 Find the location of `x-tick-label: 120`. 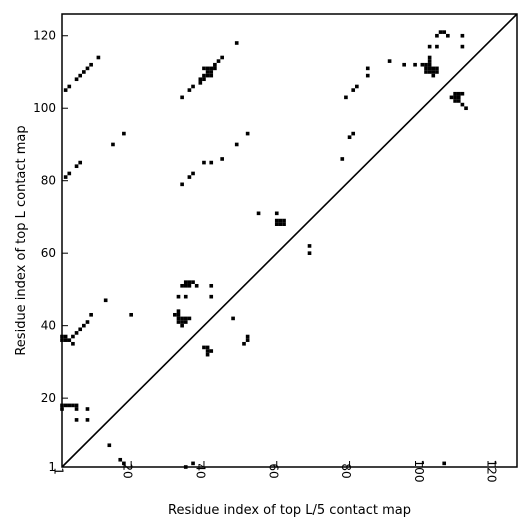

x-tick-label: 120 is located at coordinates (492, 471).